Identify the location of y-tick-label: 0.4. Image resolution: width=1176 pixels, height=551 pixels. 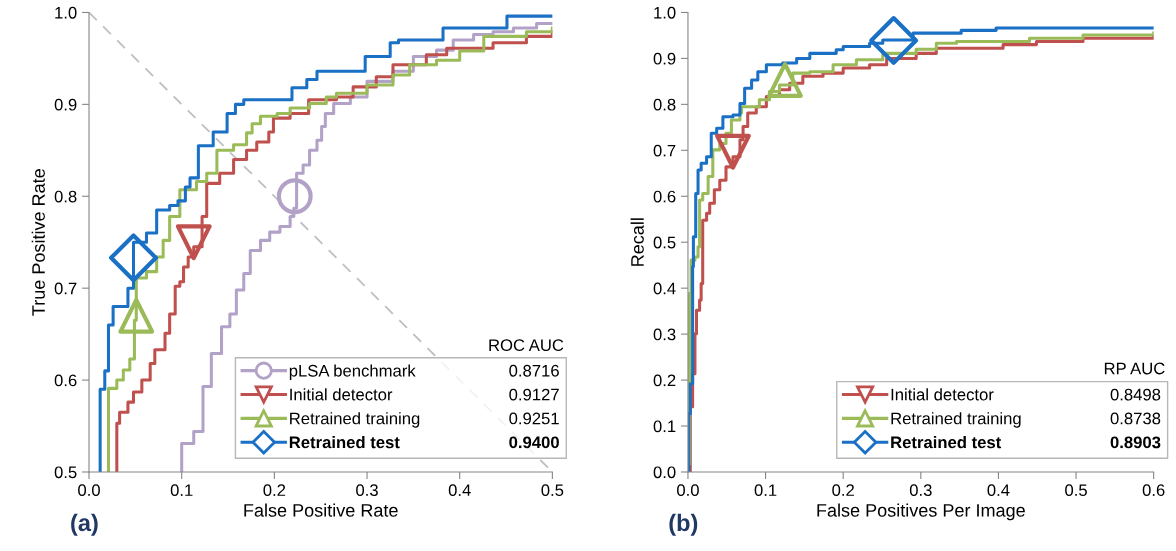
(664, 288).